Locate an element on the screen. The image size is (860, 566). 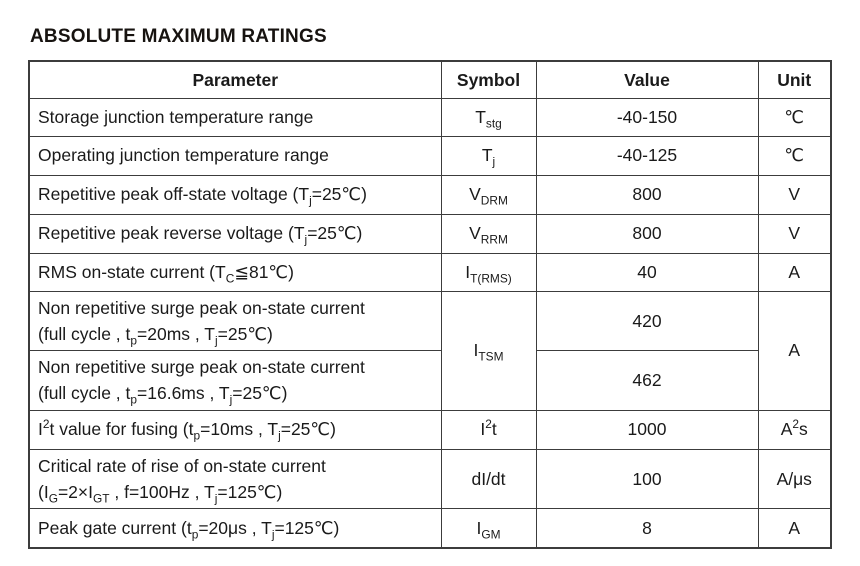
symbol-cell: VRRM is located at coordinates (488, 233).